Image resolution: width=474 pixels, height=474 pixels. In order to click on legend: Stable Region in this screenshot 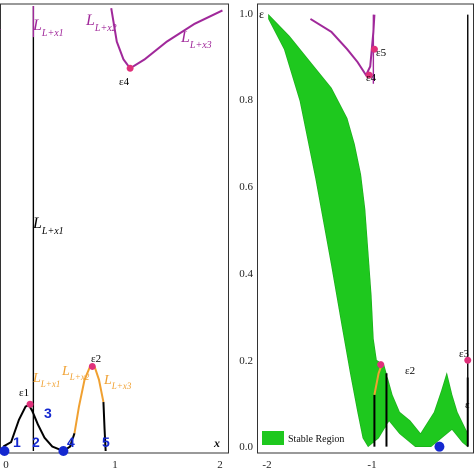, I will do `click(303, 438)`.